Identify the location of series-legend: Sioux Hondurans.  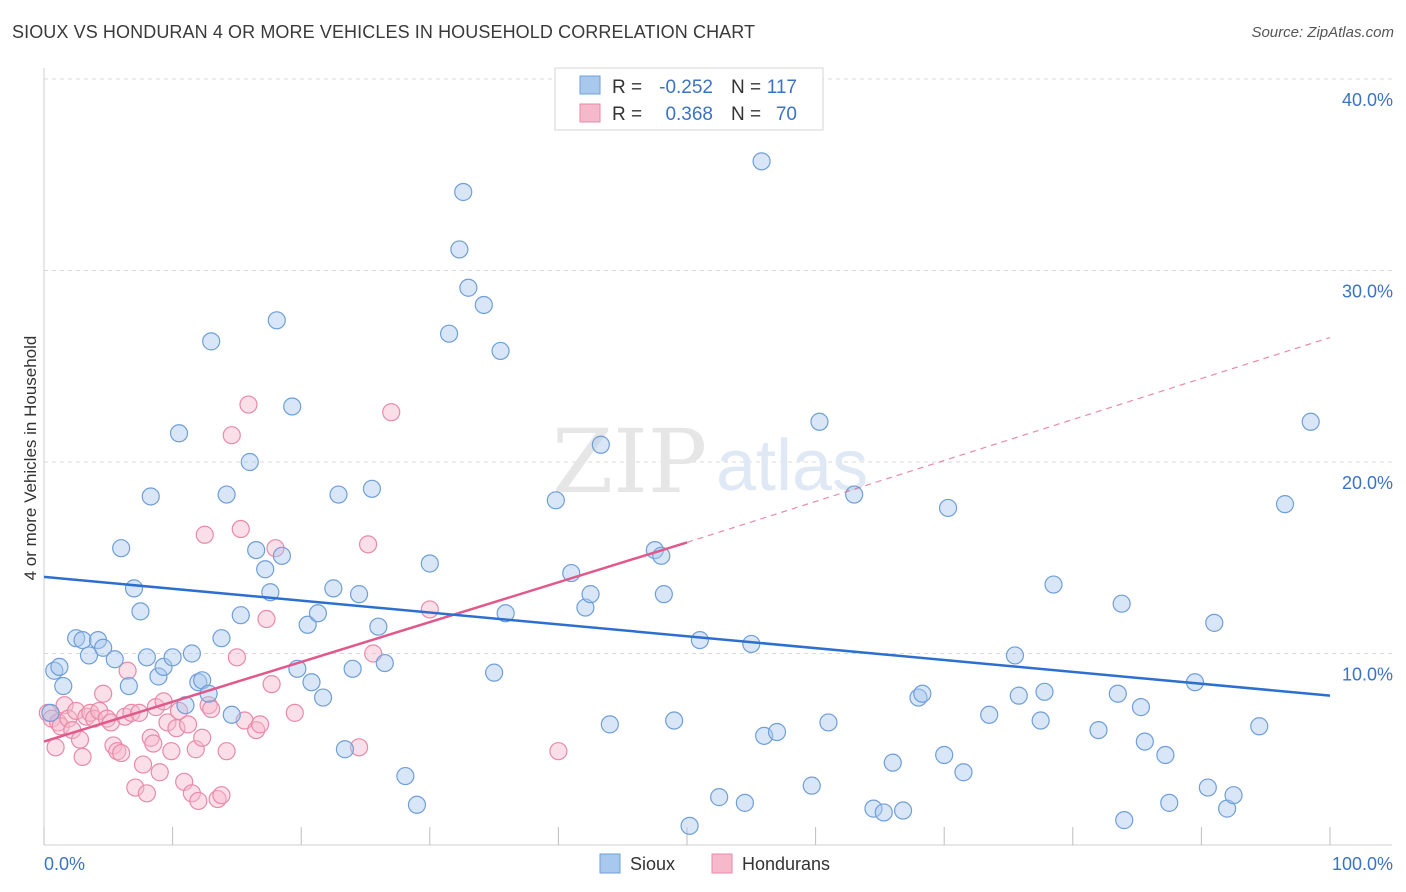
(714, 863).